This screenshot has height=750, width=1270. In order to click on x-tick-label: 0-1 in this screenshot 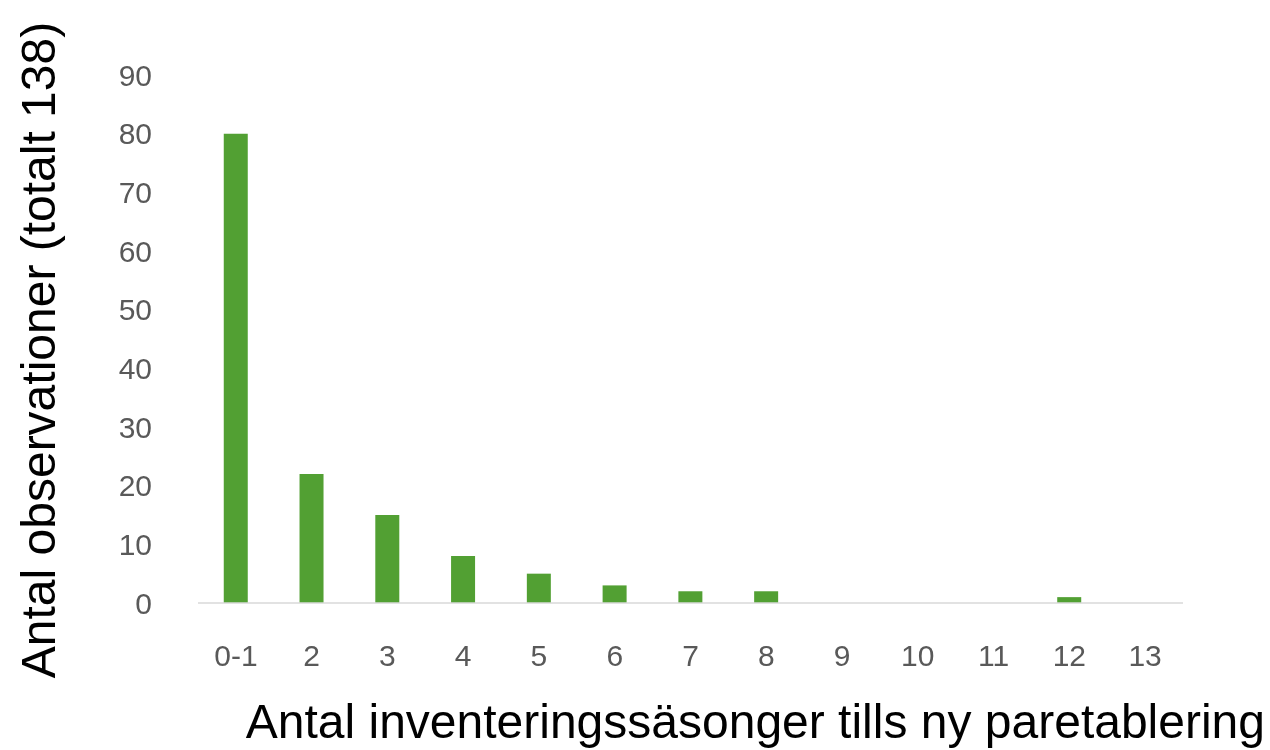, I will do `click(236, 656)`.